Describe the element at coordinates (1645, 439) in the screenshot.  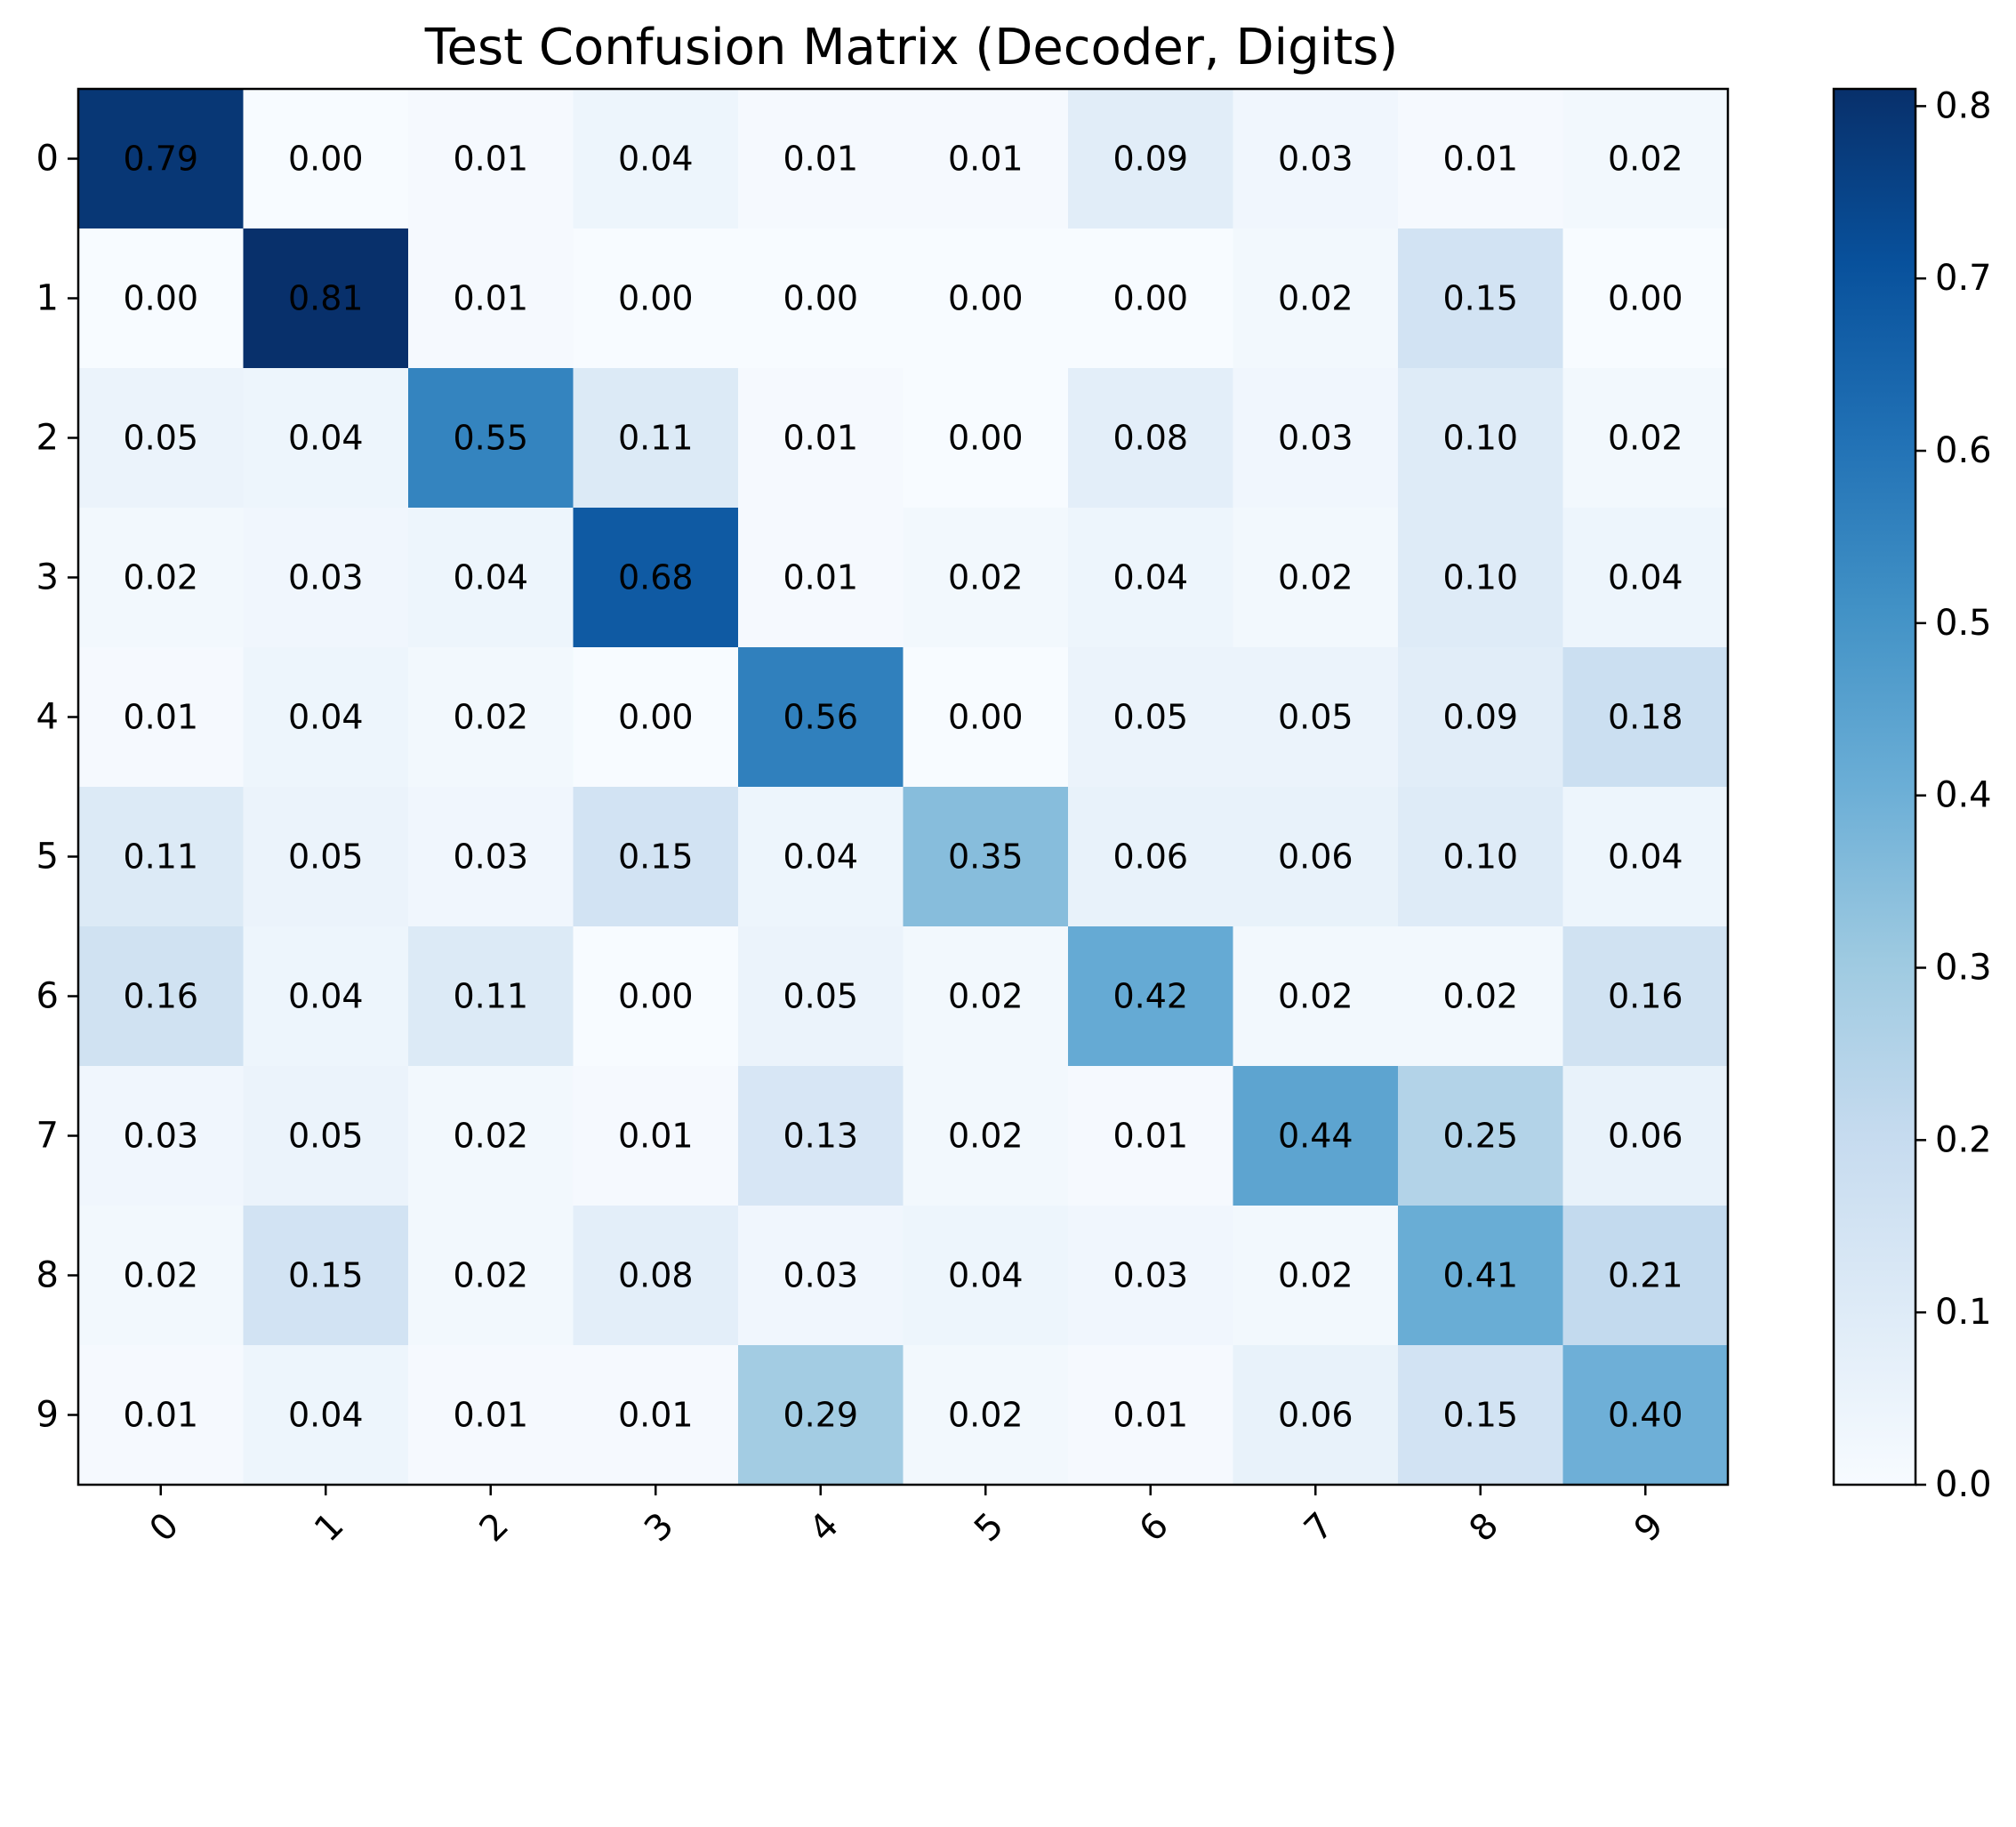
I see `heatmap-cell-r2-c9` at that location.